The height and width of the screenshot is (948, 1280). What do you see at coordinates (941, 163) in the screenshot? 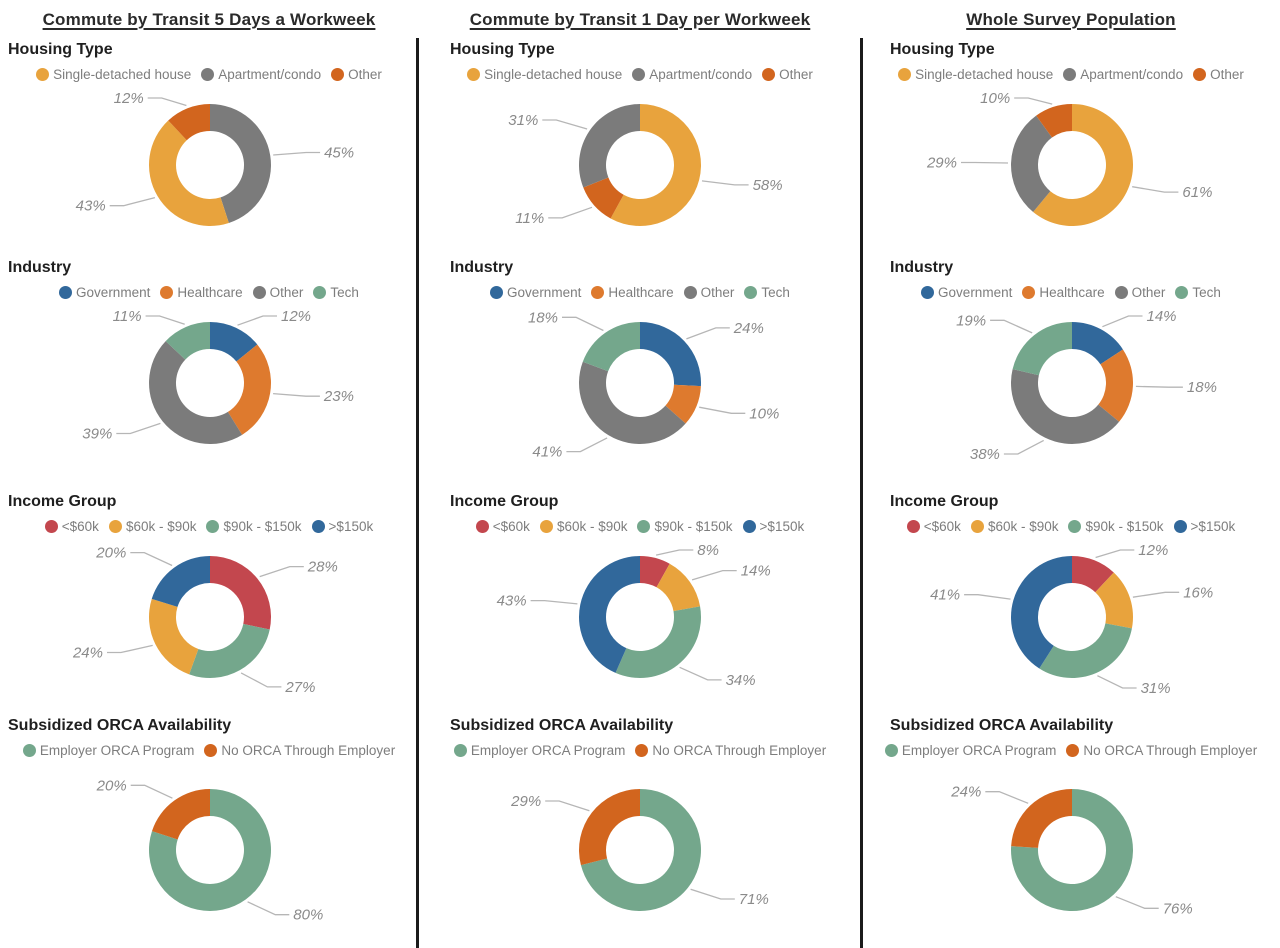
I see `slice-label: 29%` at bounding box center [941, 163].